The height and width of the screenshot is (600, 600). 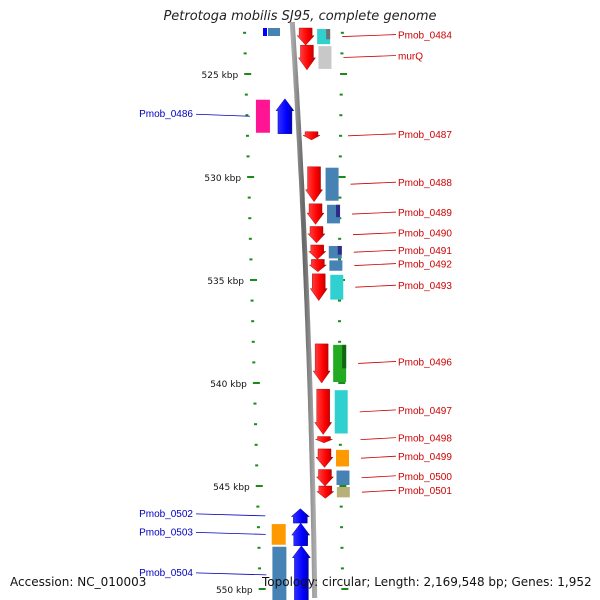 What do you see at coordinates (222, 179) in the screenshot?
I see `tick-label: 530 kbp` at bounding box center [222, 179].